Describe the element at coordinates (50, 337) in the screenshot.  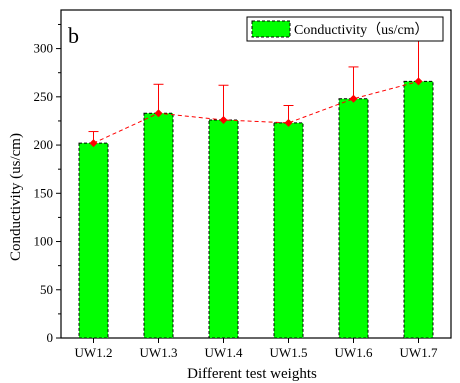
I see `y-tick-label: 0` at that location.